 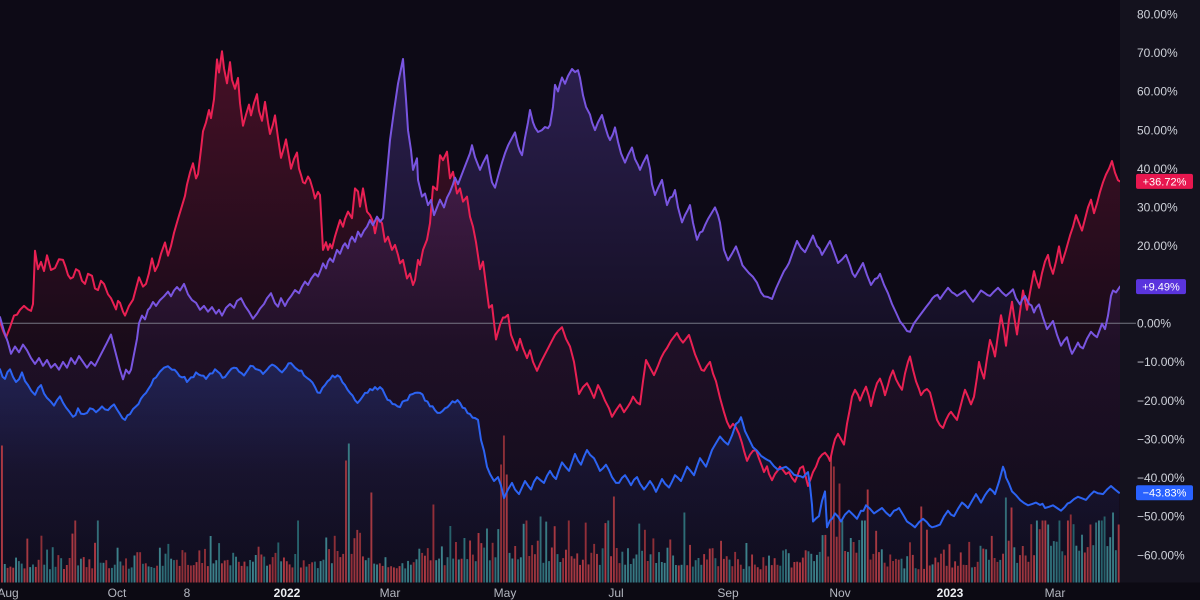 I want to click on svg-text: 70.00%, so click(x=1157, y=53).